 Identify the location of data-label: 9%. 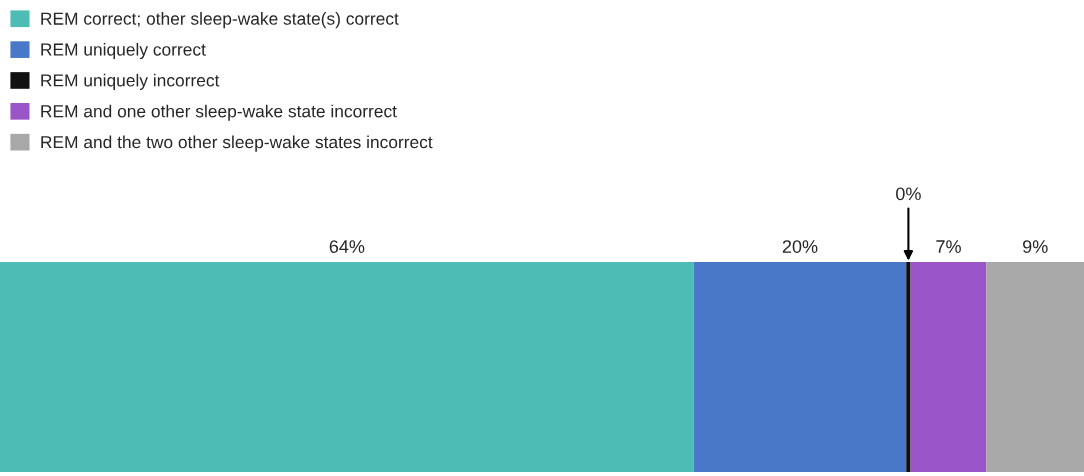
(1035, 246).